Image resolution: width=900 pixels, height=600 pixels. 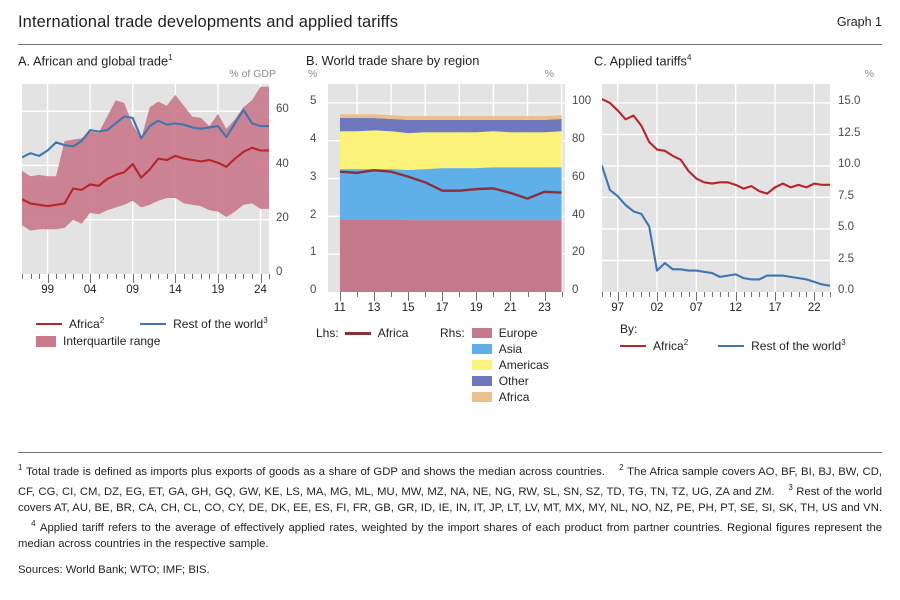 I want to click on panel-b-y-left-tick-5: 5, so click(x=313, y=101).